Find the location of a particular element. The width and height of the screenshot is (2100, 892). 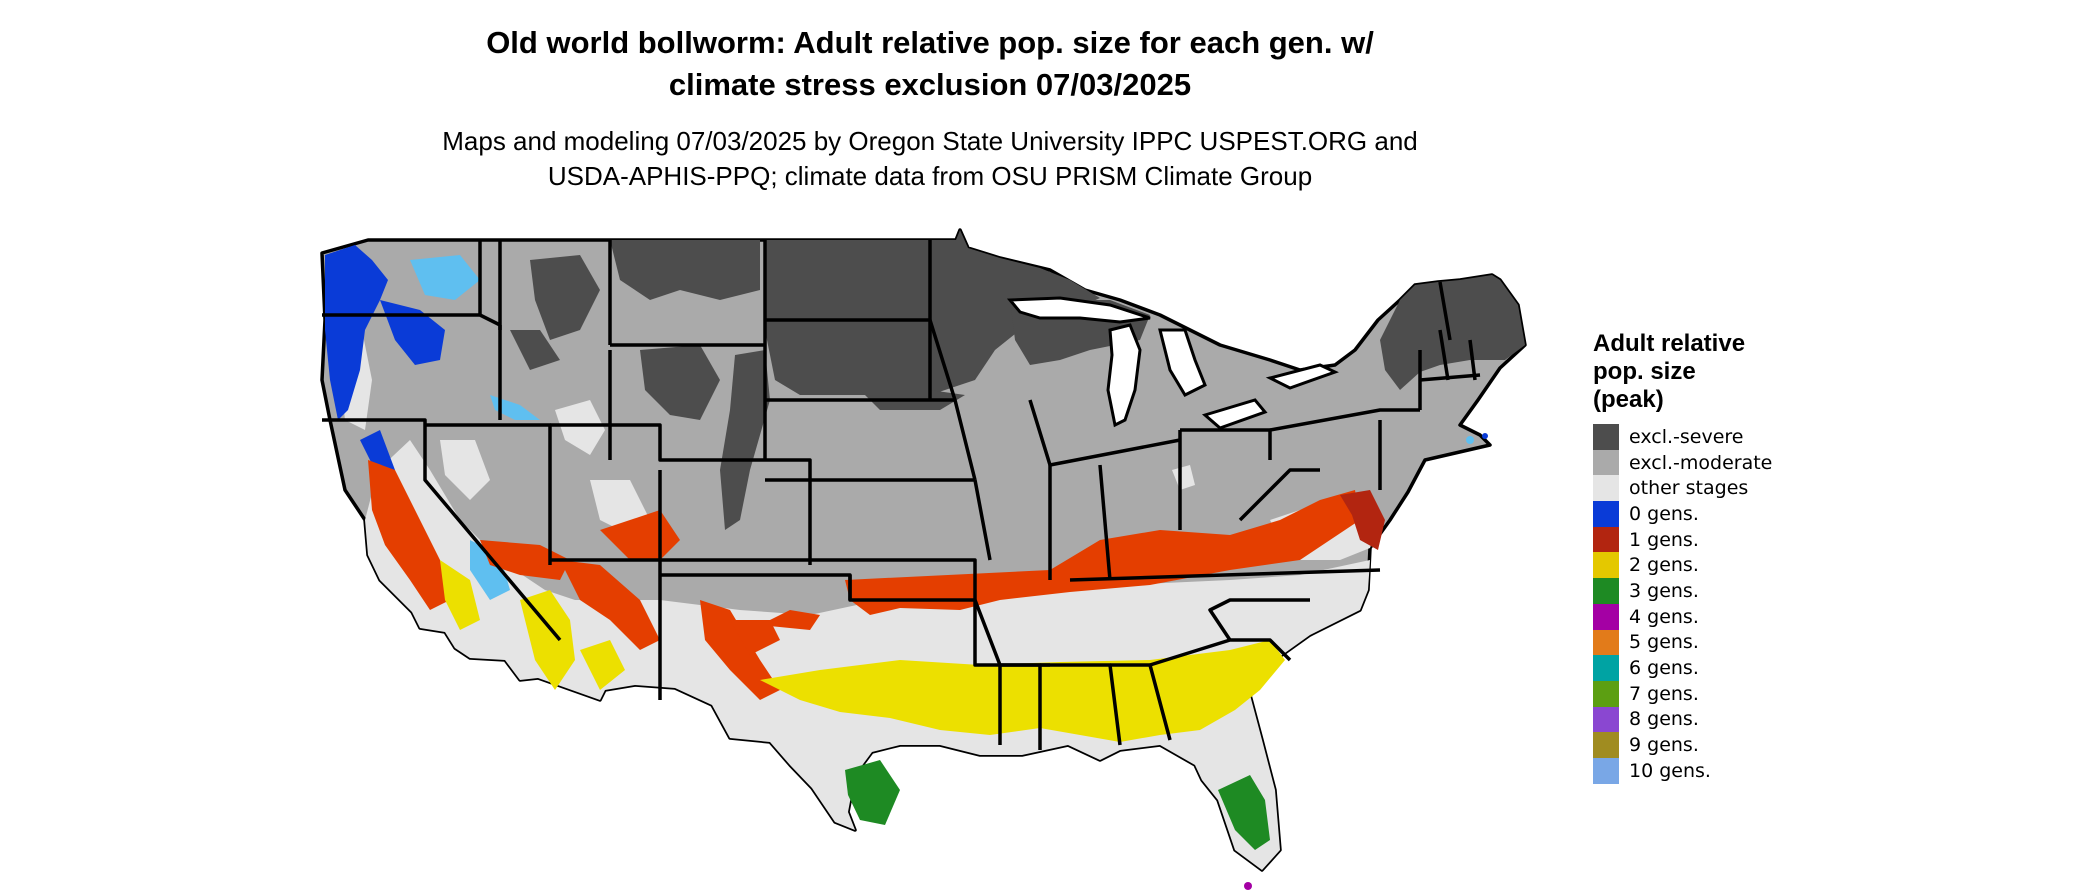

legend-label: 2 gens. is located at coordinates (1664, 565).